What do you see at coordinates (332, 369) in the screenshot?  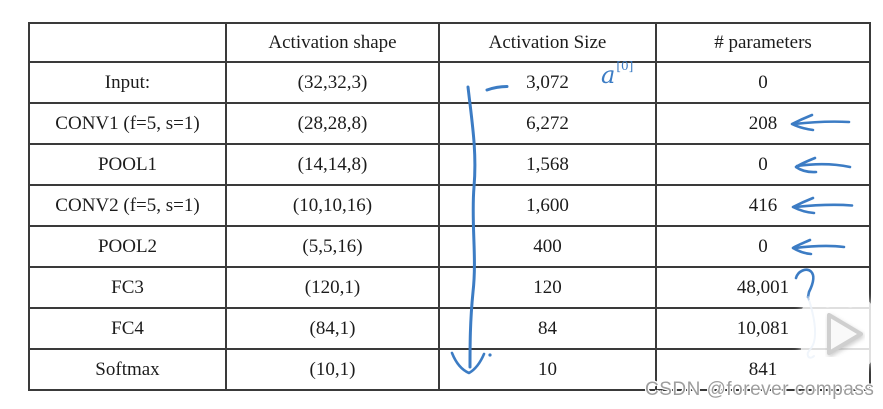 I see `activation-shape-cell: (10,1)` at bounding box center [332, 369].